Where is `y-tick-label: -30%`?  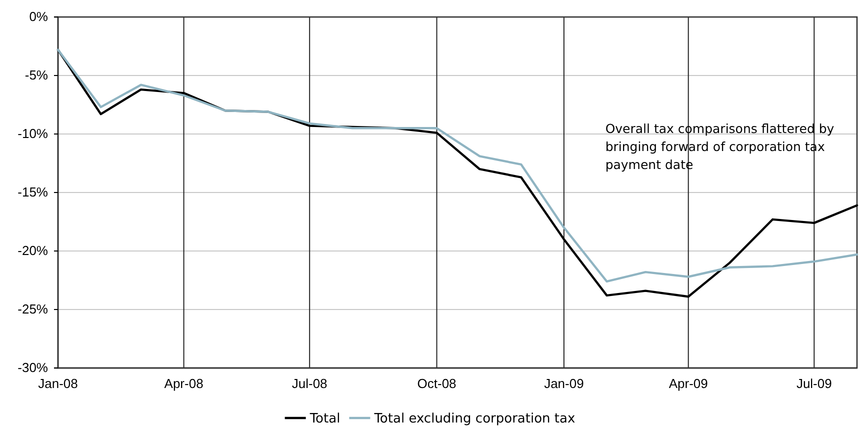
y-tick-label: -30% is located at coordinates (33, 368).